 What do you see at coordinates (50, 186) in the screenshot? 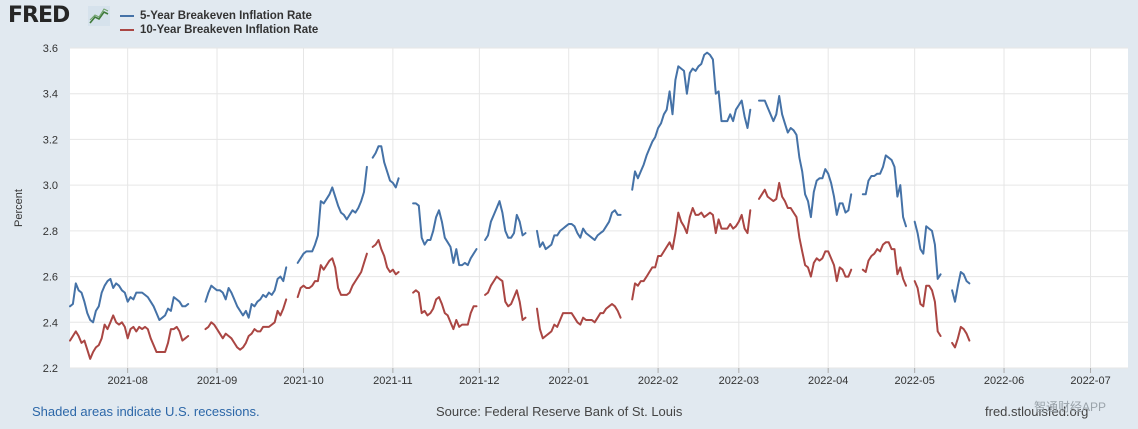
I see `y-tick-label: 3.0` at bounding box center [50, 186].